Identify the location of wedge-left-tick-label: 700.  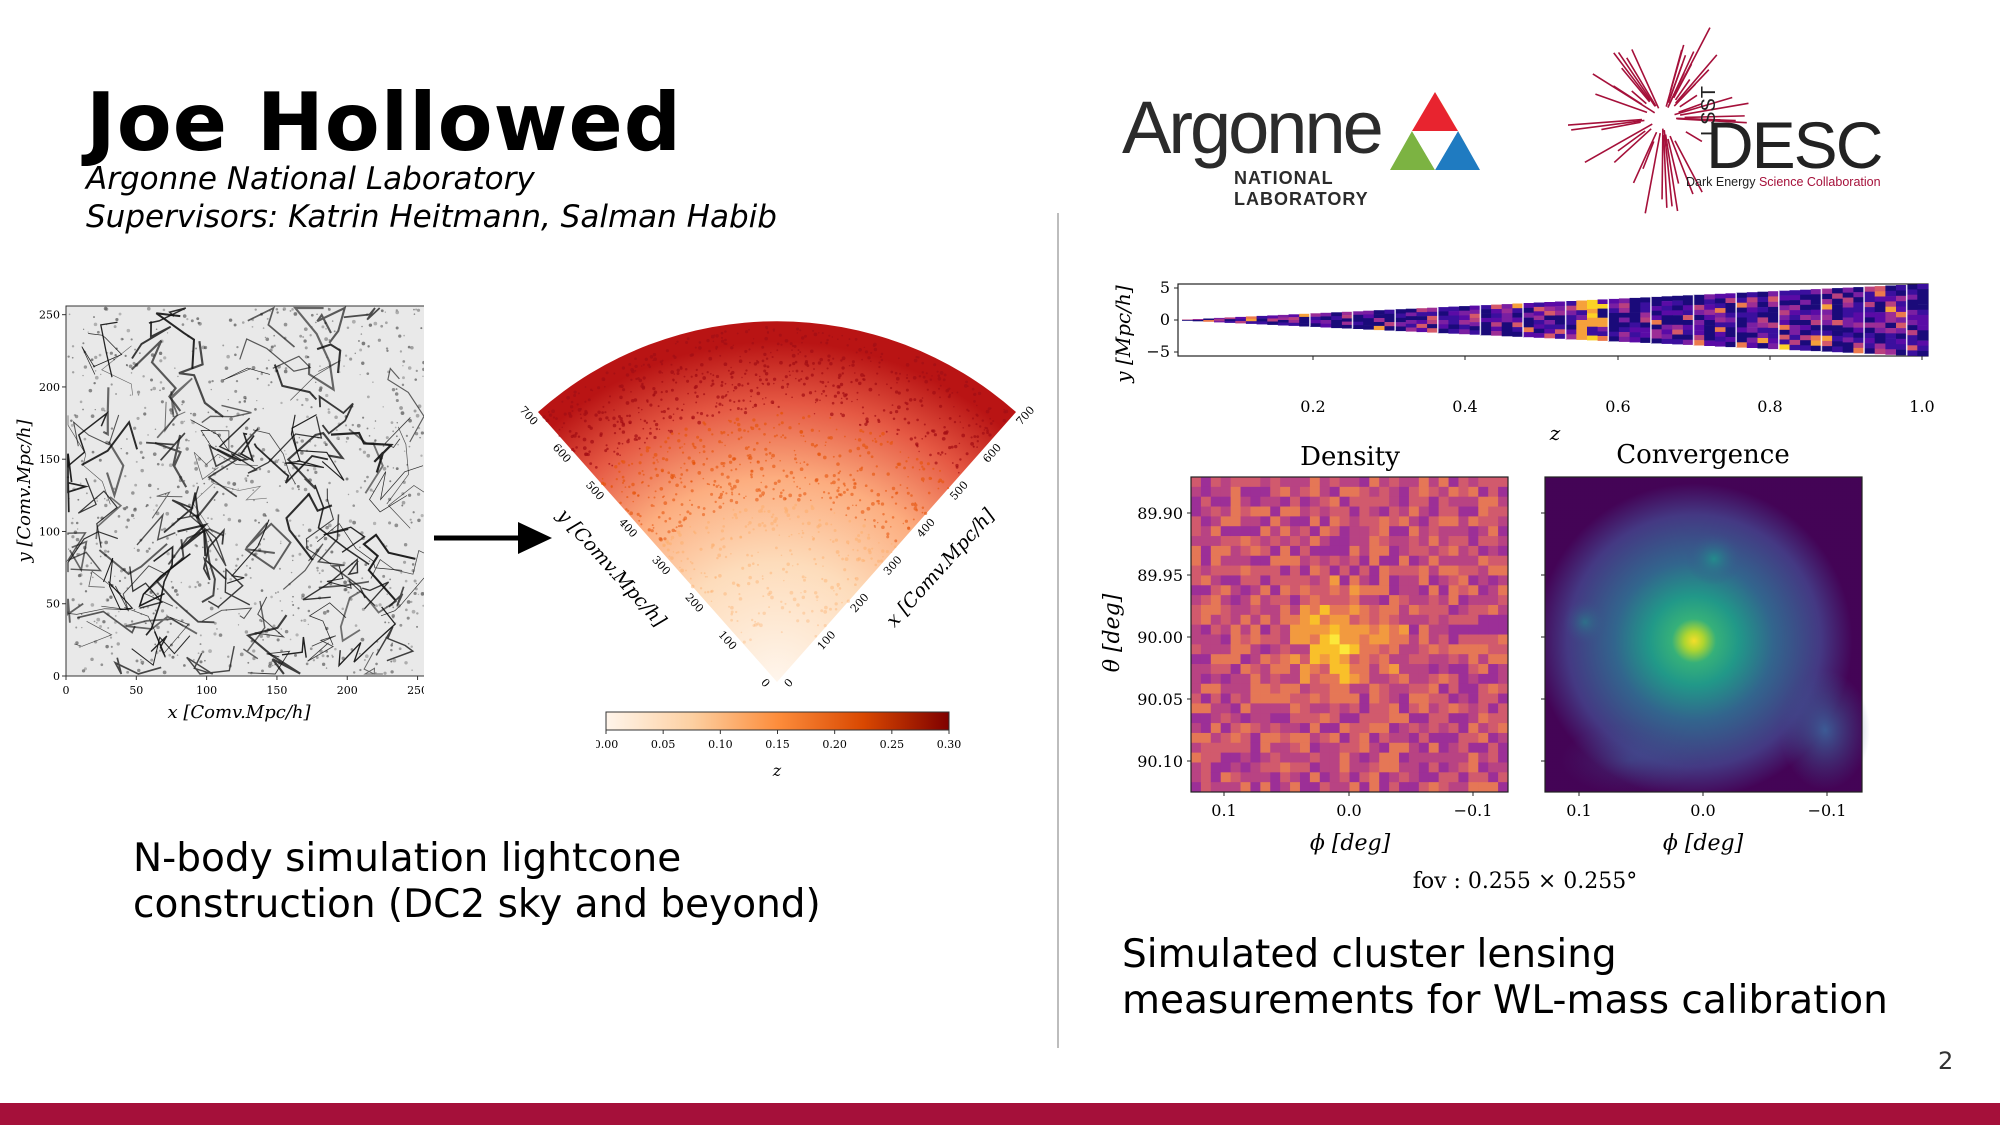
(529, 416).